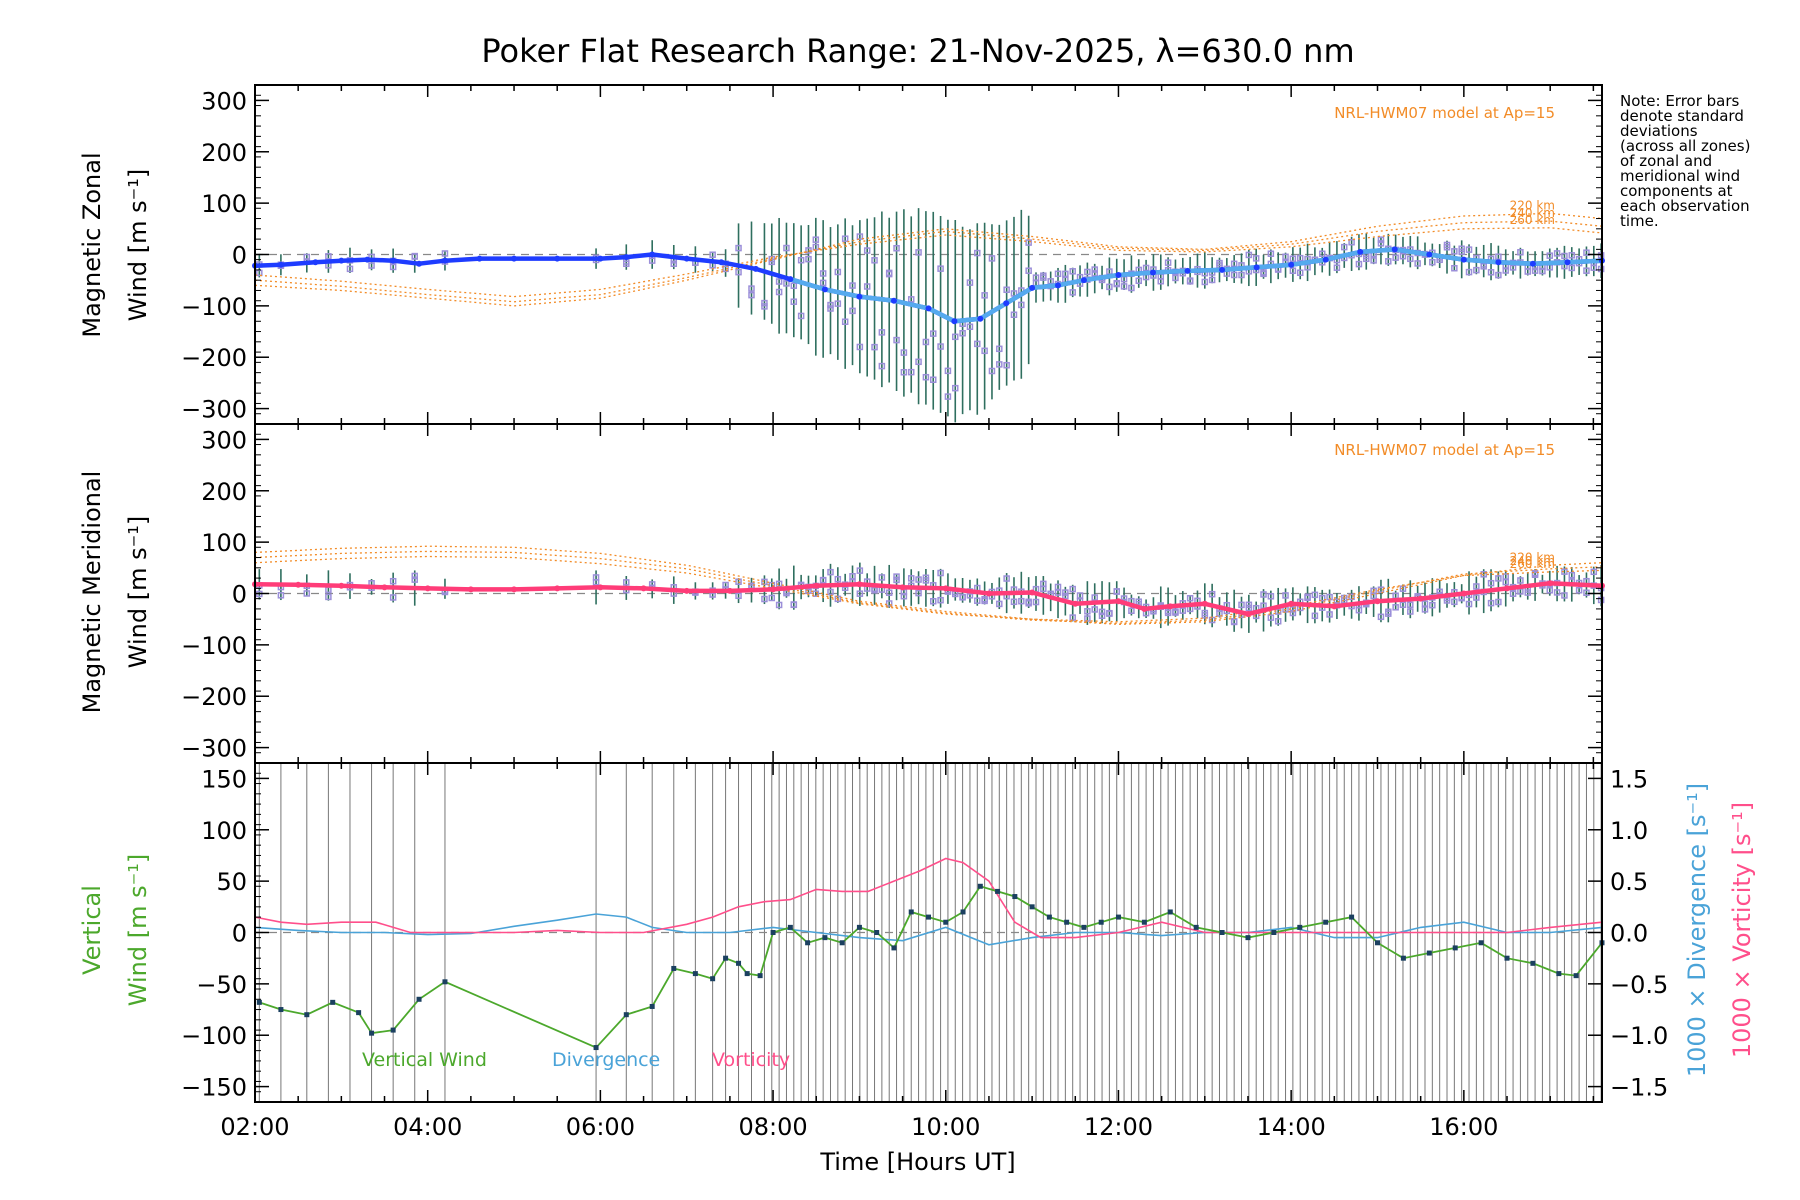  I want to click on y-tick-label: −200, so click(214, 697).